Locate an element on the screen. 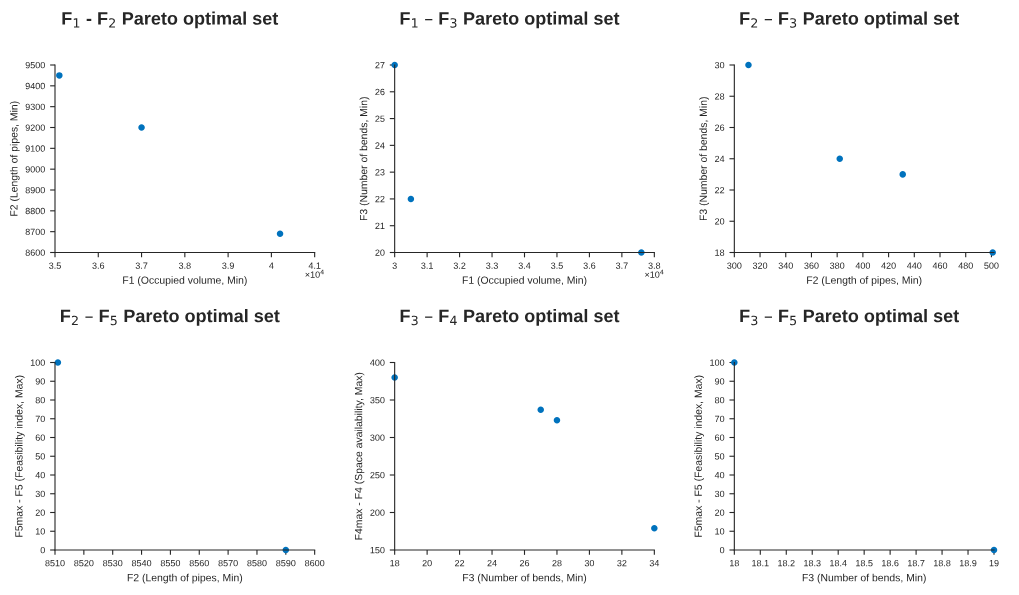 This screenshot has height=595, width=1019. x-tick-label: 3.3 is located at coordinates (492, 265).